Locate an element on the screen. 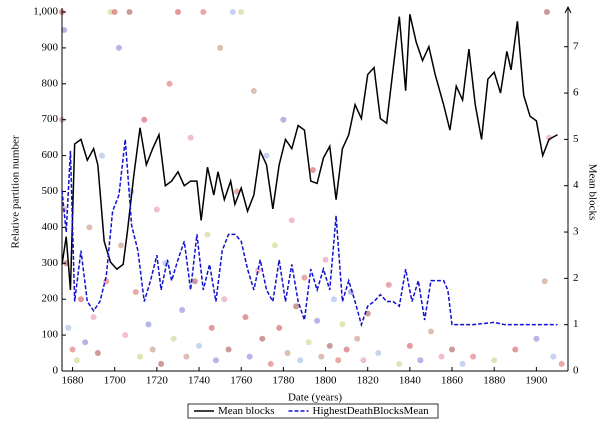 Image resolution: width=598 pixels, height=425 pixels. x-tick-label: 1840 is located at coordinates (410, 381).